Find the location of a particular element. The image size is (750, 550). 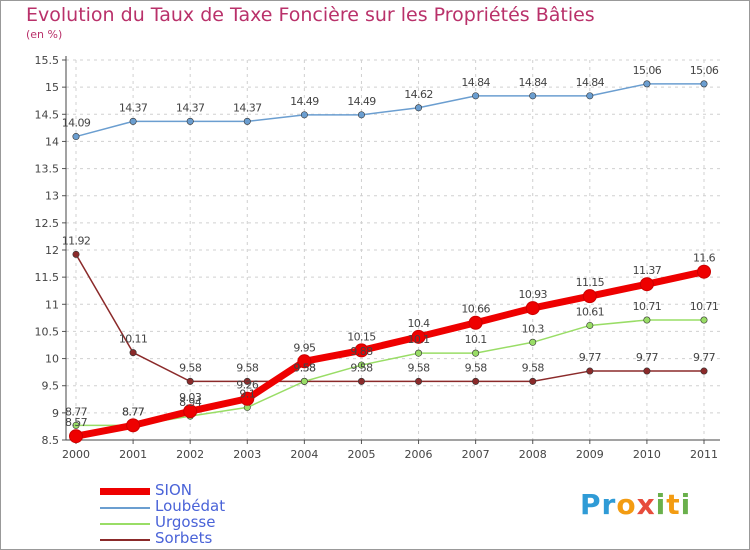

data-label-sion: 10.66 is located at coordinates (475, 309).